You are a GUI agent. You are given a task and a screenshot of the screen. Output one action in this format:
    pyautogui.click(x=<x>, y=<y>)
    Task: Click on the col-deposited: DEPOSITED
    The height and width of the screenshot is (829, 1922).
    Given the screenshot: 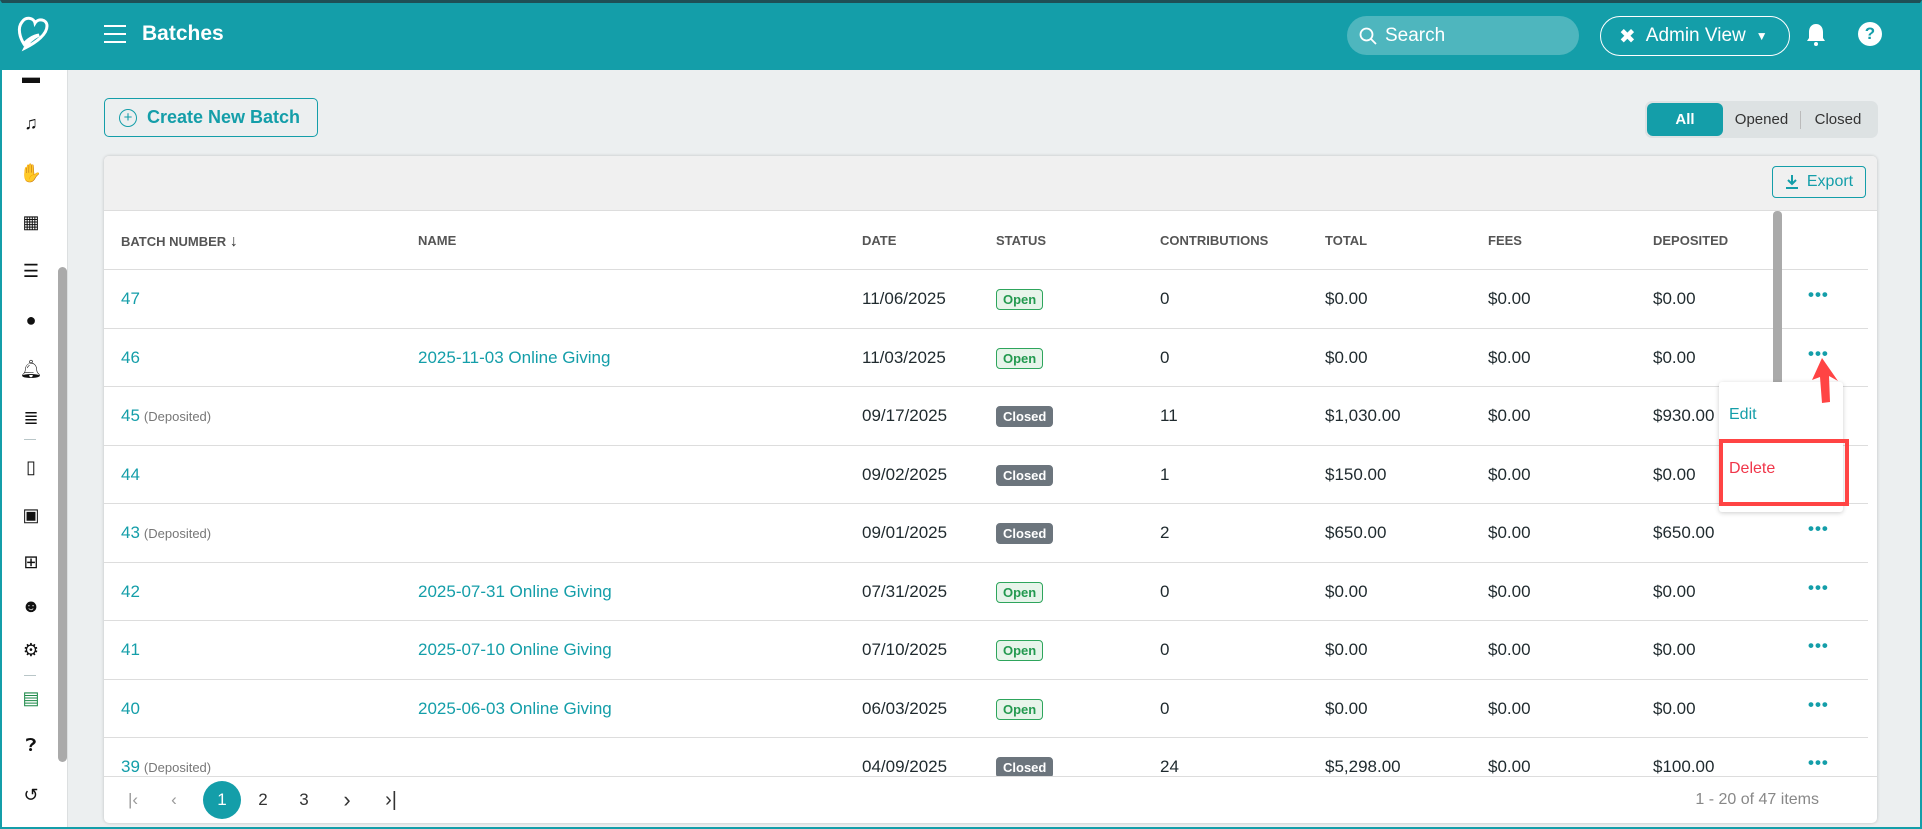 What is the action you would take?
    pyautogui.click(x=1691, y=240)
    